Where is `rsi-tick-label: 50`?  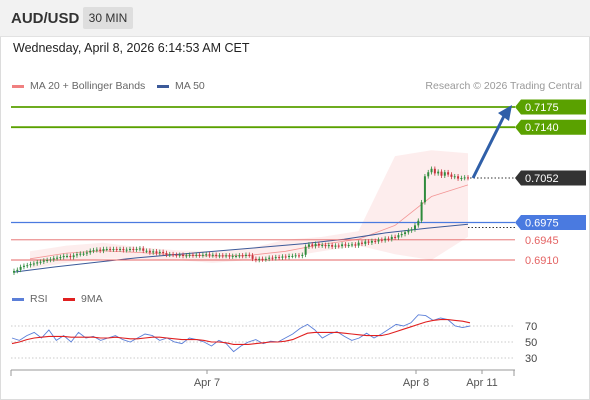
rsi-tick-label: 50 is located at coordinates (531, 343).